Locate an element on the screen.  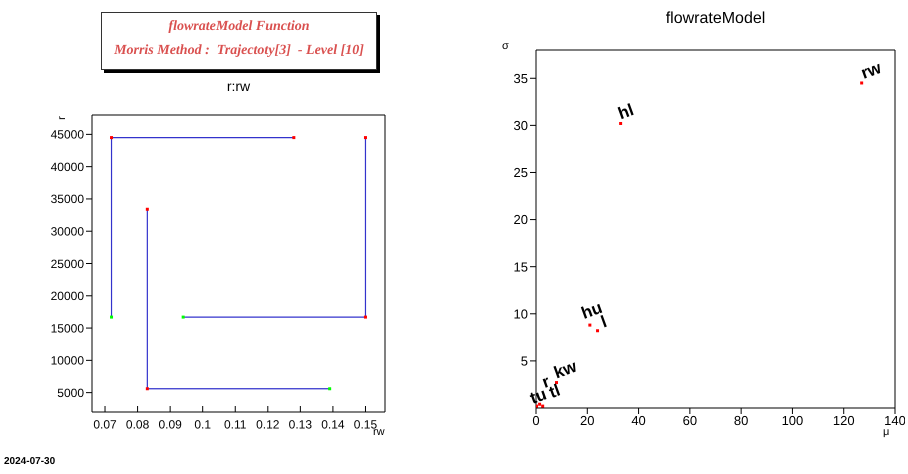
x-tick-label: 80 is located at coordinates (741, 420).